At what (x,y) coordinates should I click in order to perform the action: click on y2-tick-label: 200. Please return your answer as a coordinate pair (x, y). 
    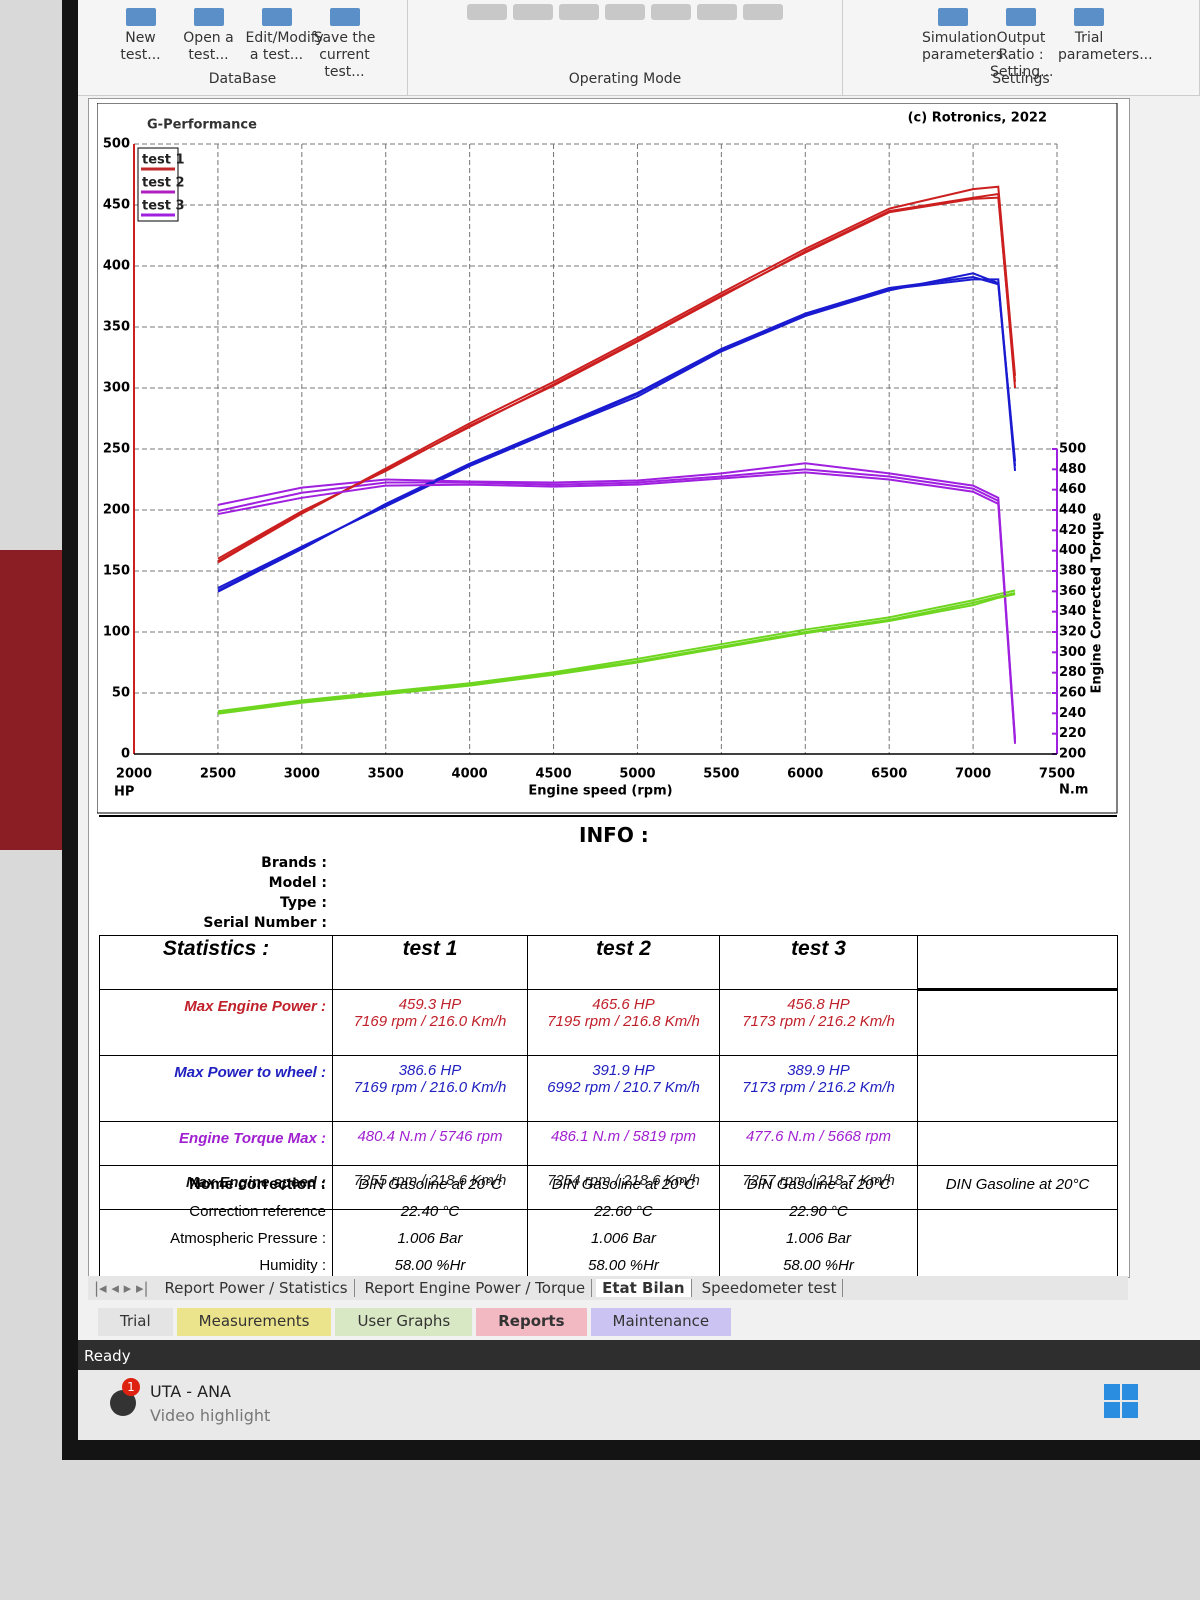
    Looking at the image, I should click on (1072, 754).